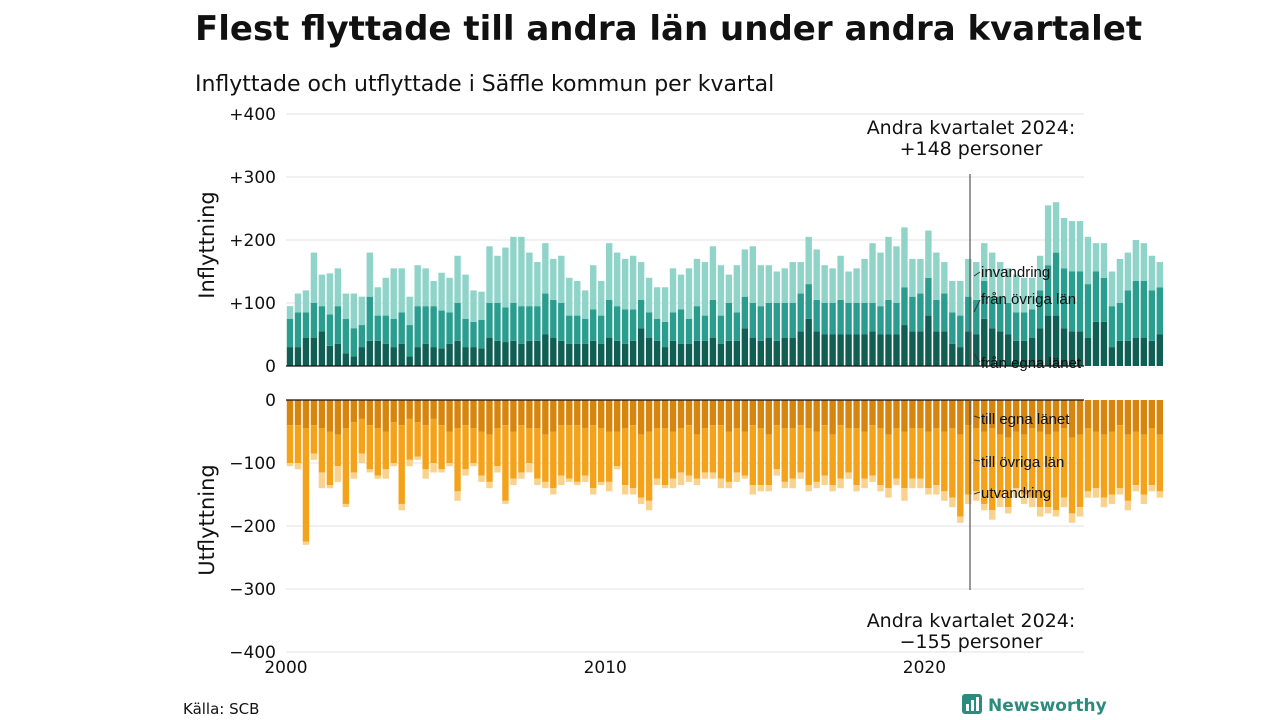  I want to click on brand-name: Newsworthy, so click(1047, 706).